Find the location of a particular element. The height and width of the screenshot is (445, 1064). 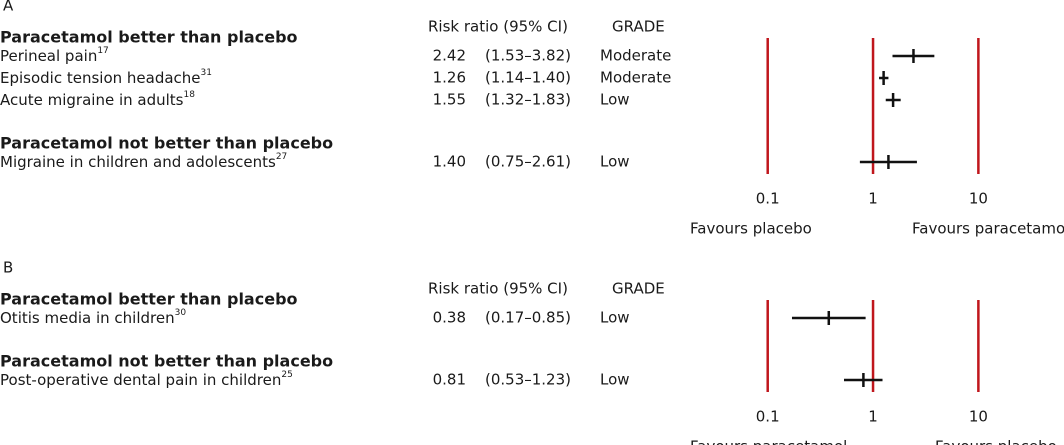

row-label: Migraine in children and adolescents27 is located at coordinates (143, 161).